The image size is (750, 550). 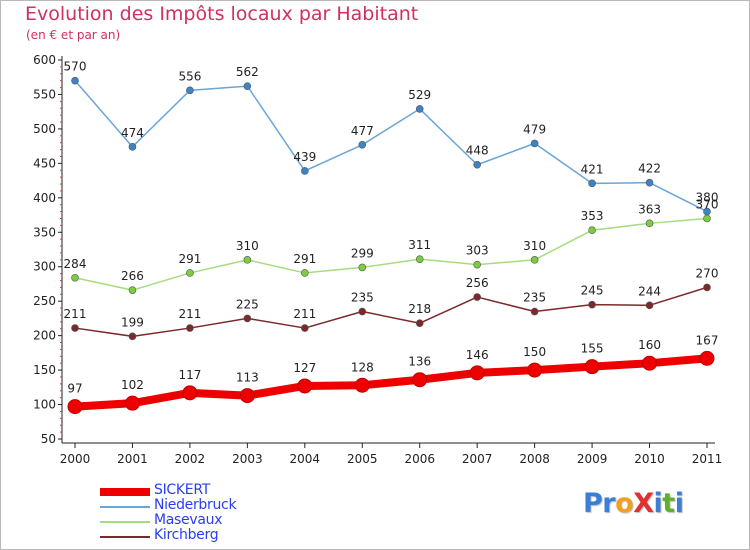 I want to click on data-label: 244, so click(x=649, y=291).